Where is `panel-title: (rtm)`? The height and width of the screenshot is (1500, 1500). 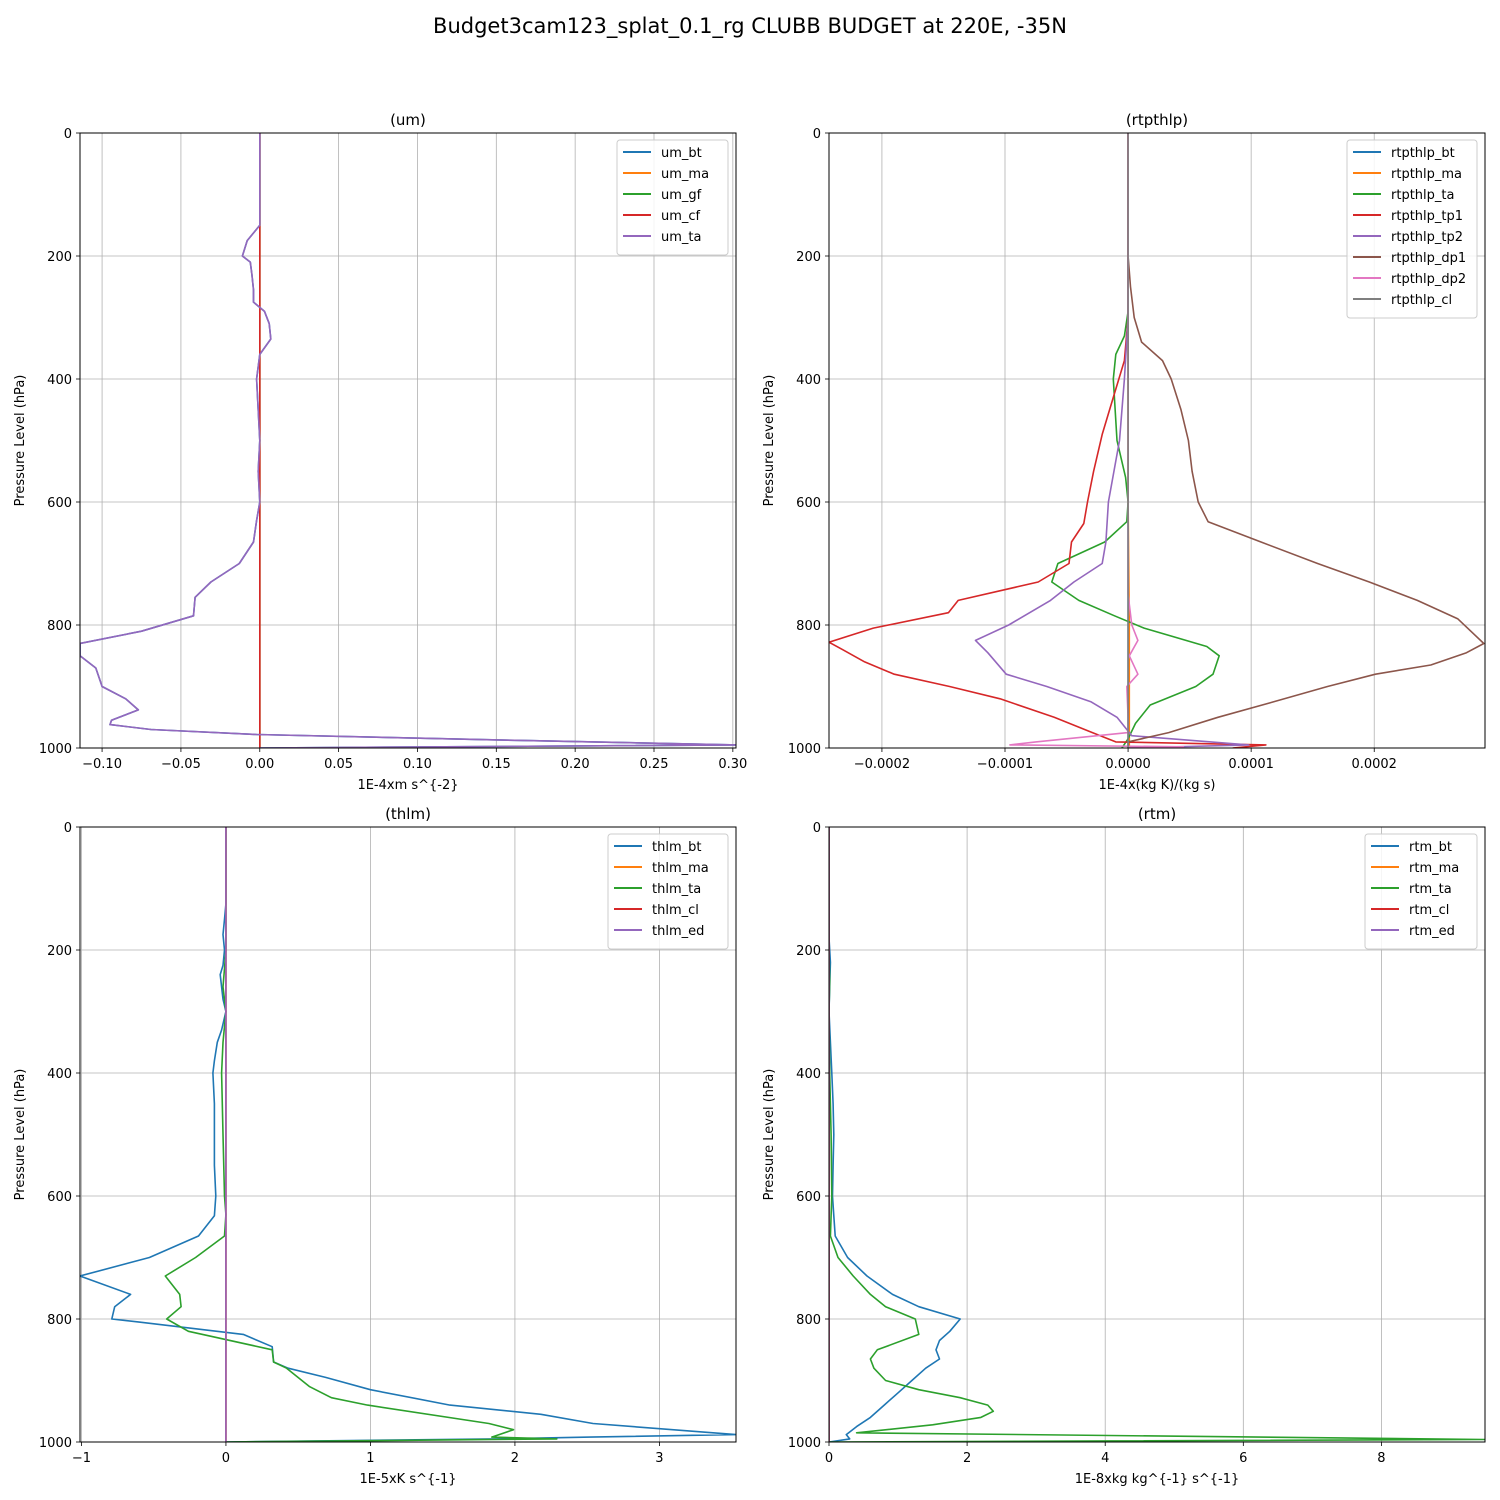 panel-title: (rtm) is located at coordinates (1157, 814).